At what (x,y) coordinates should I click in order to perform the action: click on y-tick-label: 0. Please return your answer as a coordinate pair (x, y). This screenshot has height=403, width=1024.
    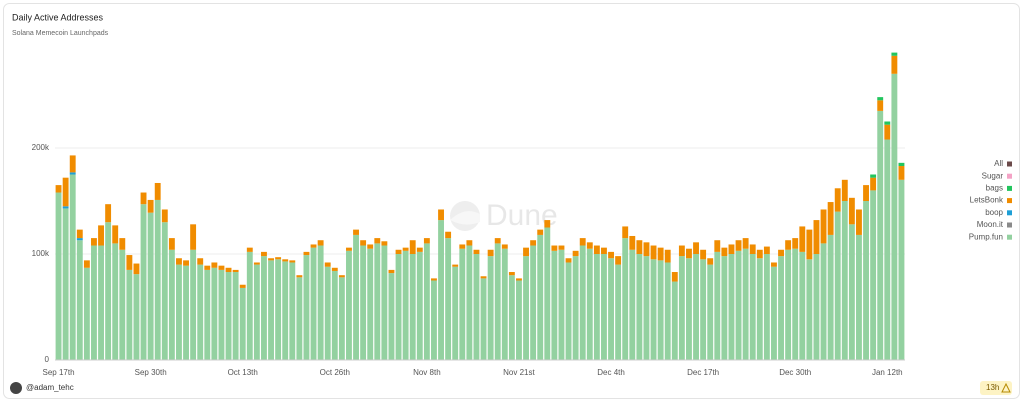
    Looking at the image, I should click on (47, 359).